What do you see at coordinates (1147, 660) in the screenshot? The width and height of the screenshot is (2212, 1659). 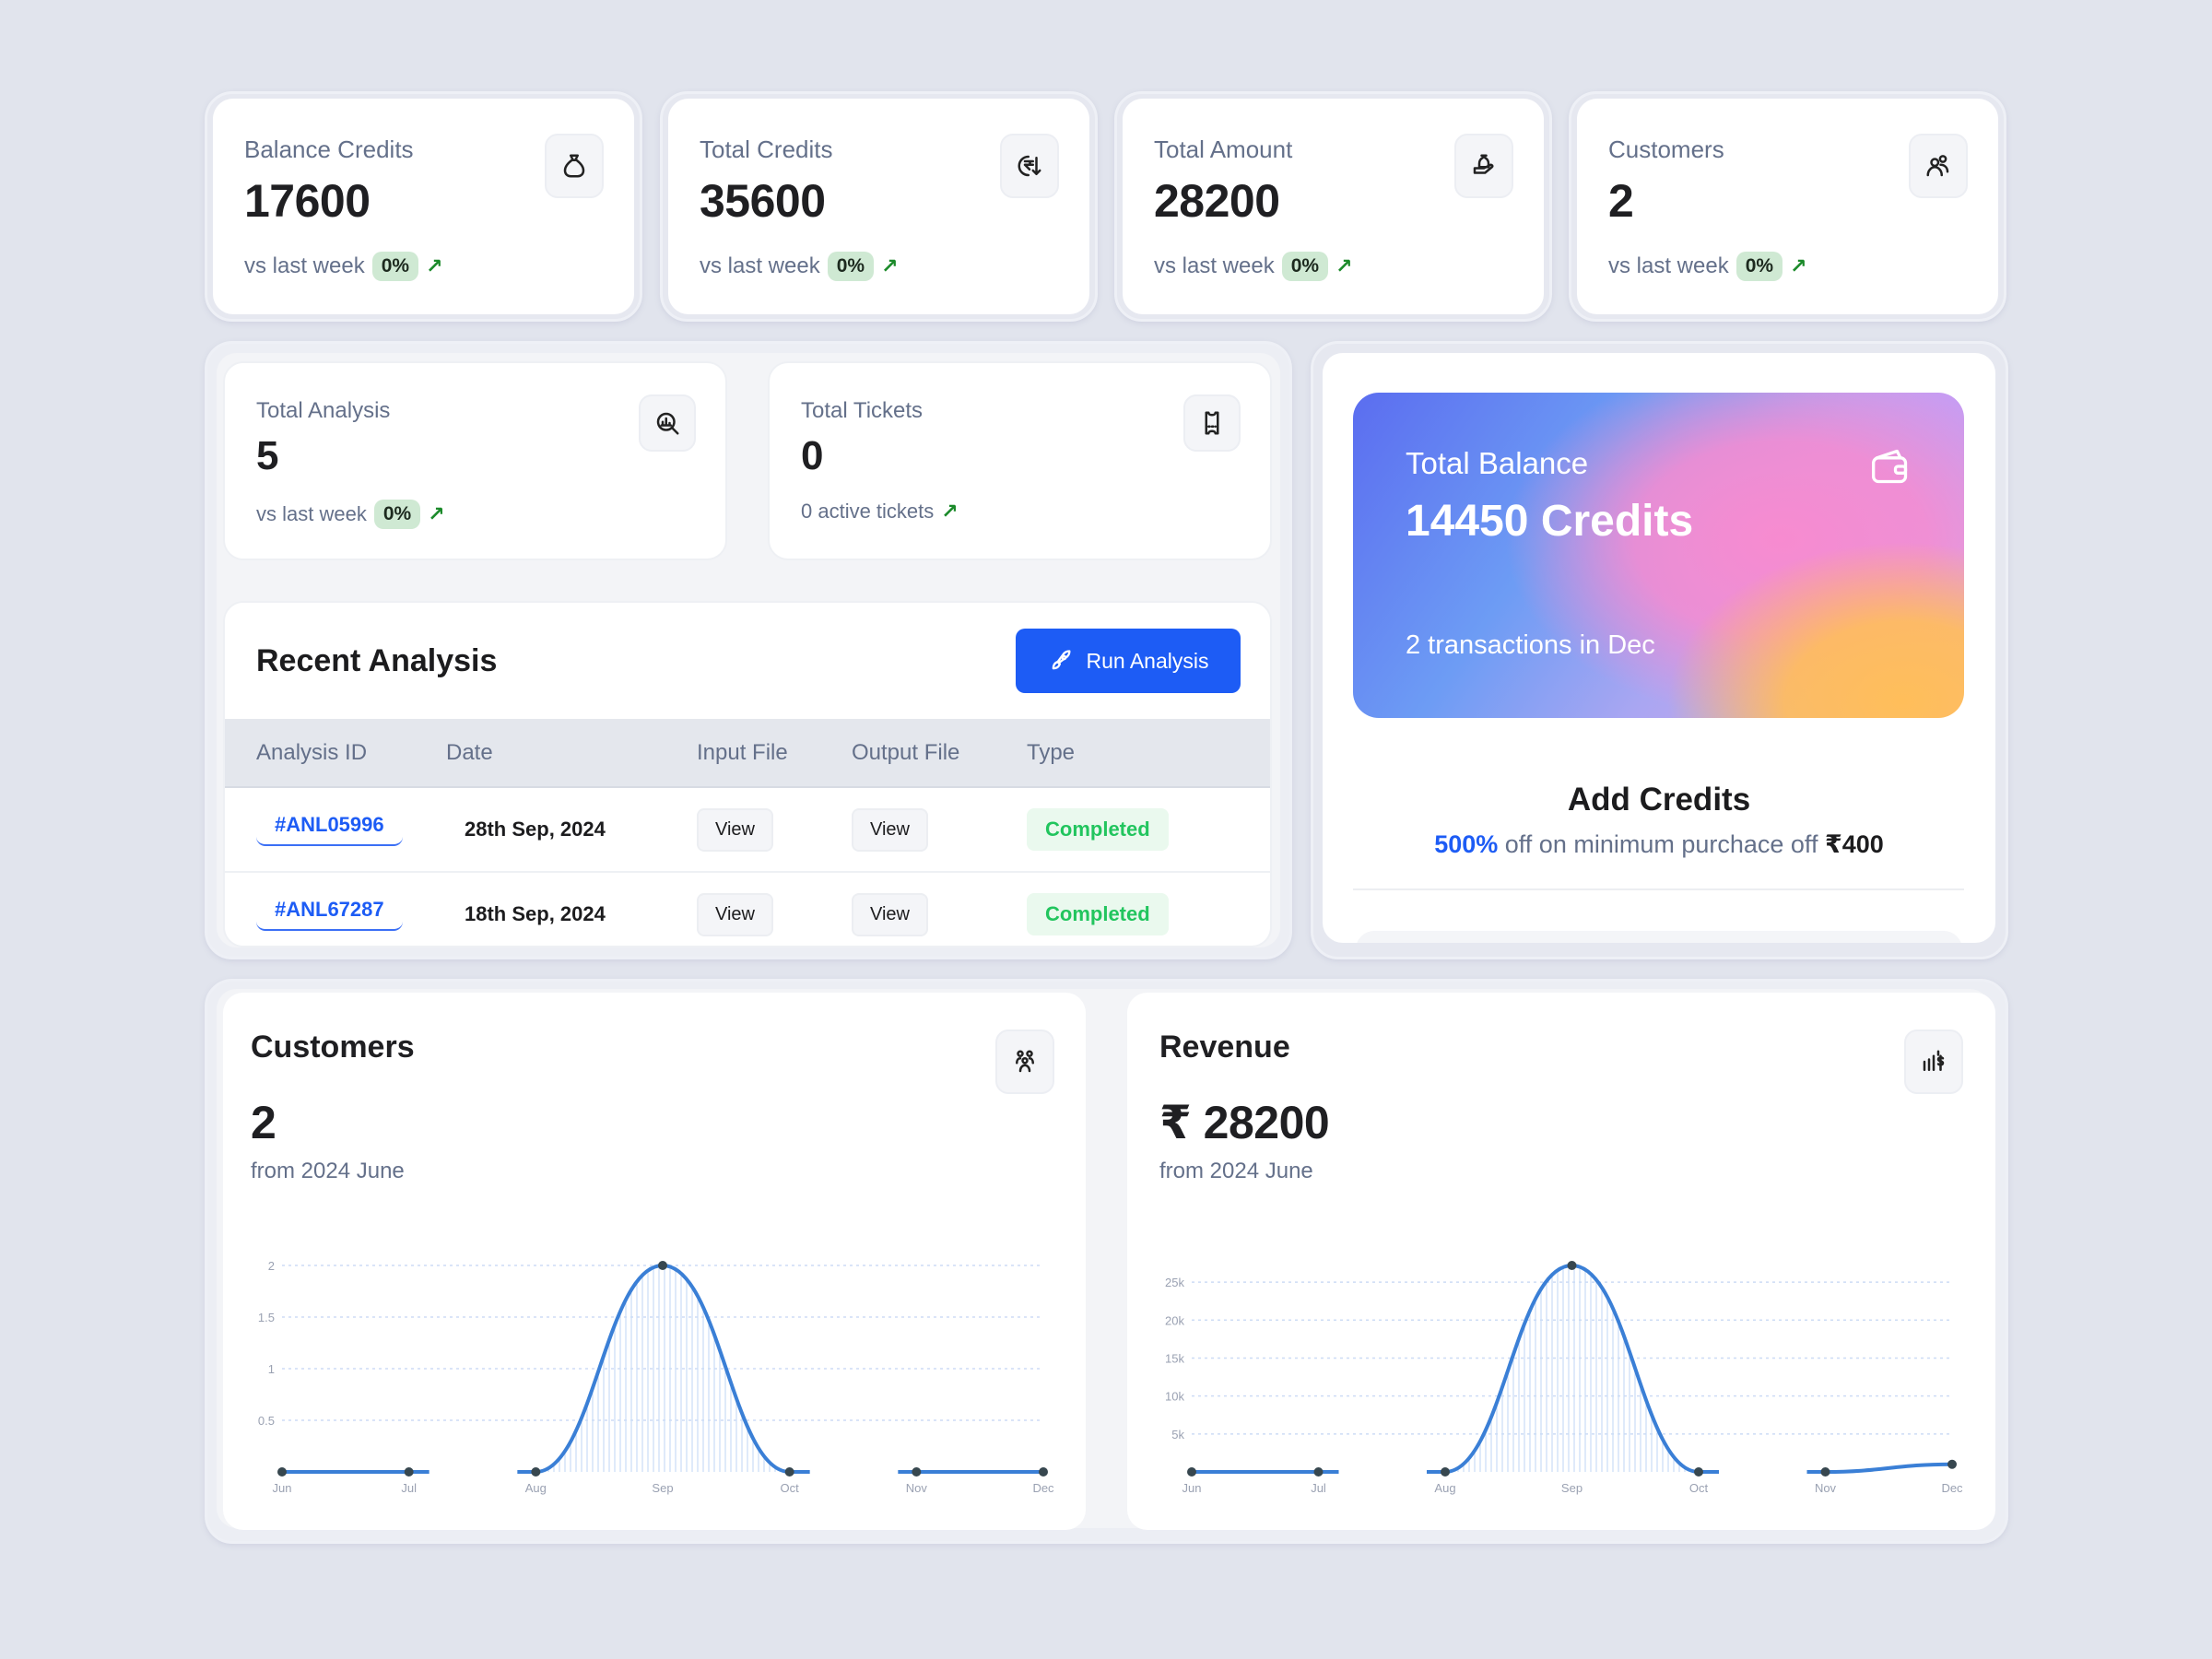 I see `run-analysis-label: Run Analysis` at bounding box center [1147, 660].